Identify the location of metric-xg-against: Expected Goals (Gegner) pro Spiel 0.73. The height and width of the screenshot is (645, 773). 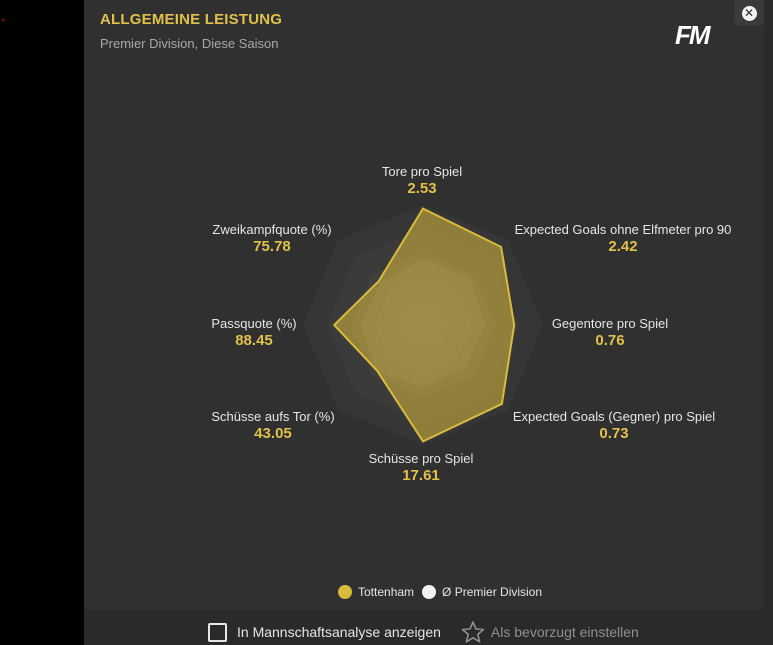
(614, 425).